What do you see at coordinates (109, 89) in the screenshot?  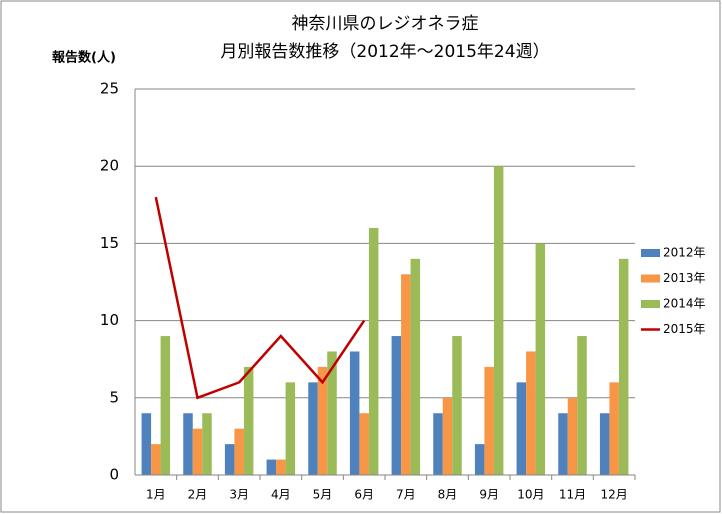 I see `y-tick-label: 25` at bounding box center [109, 89].